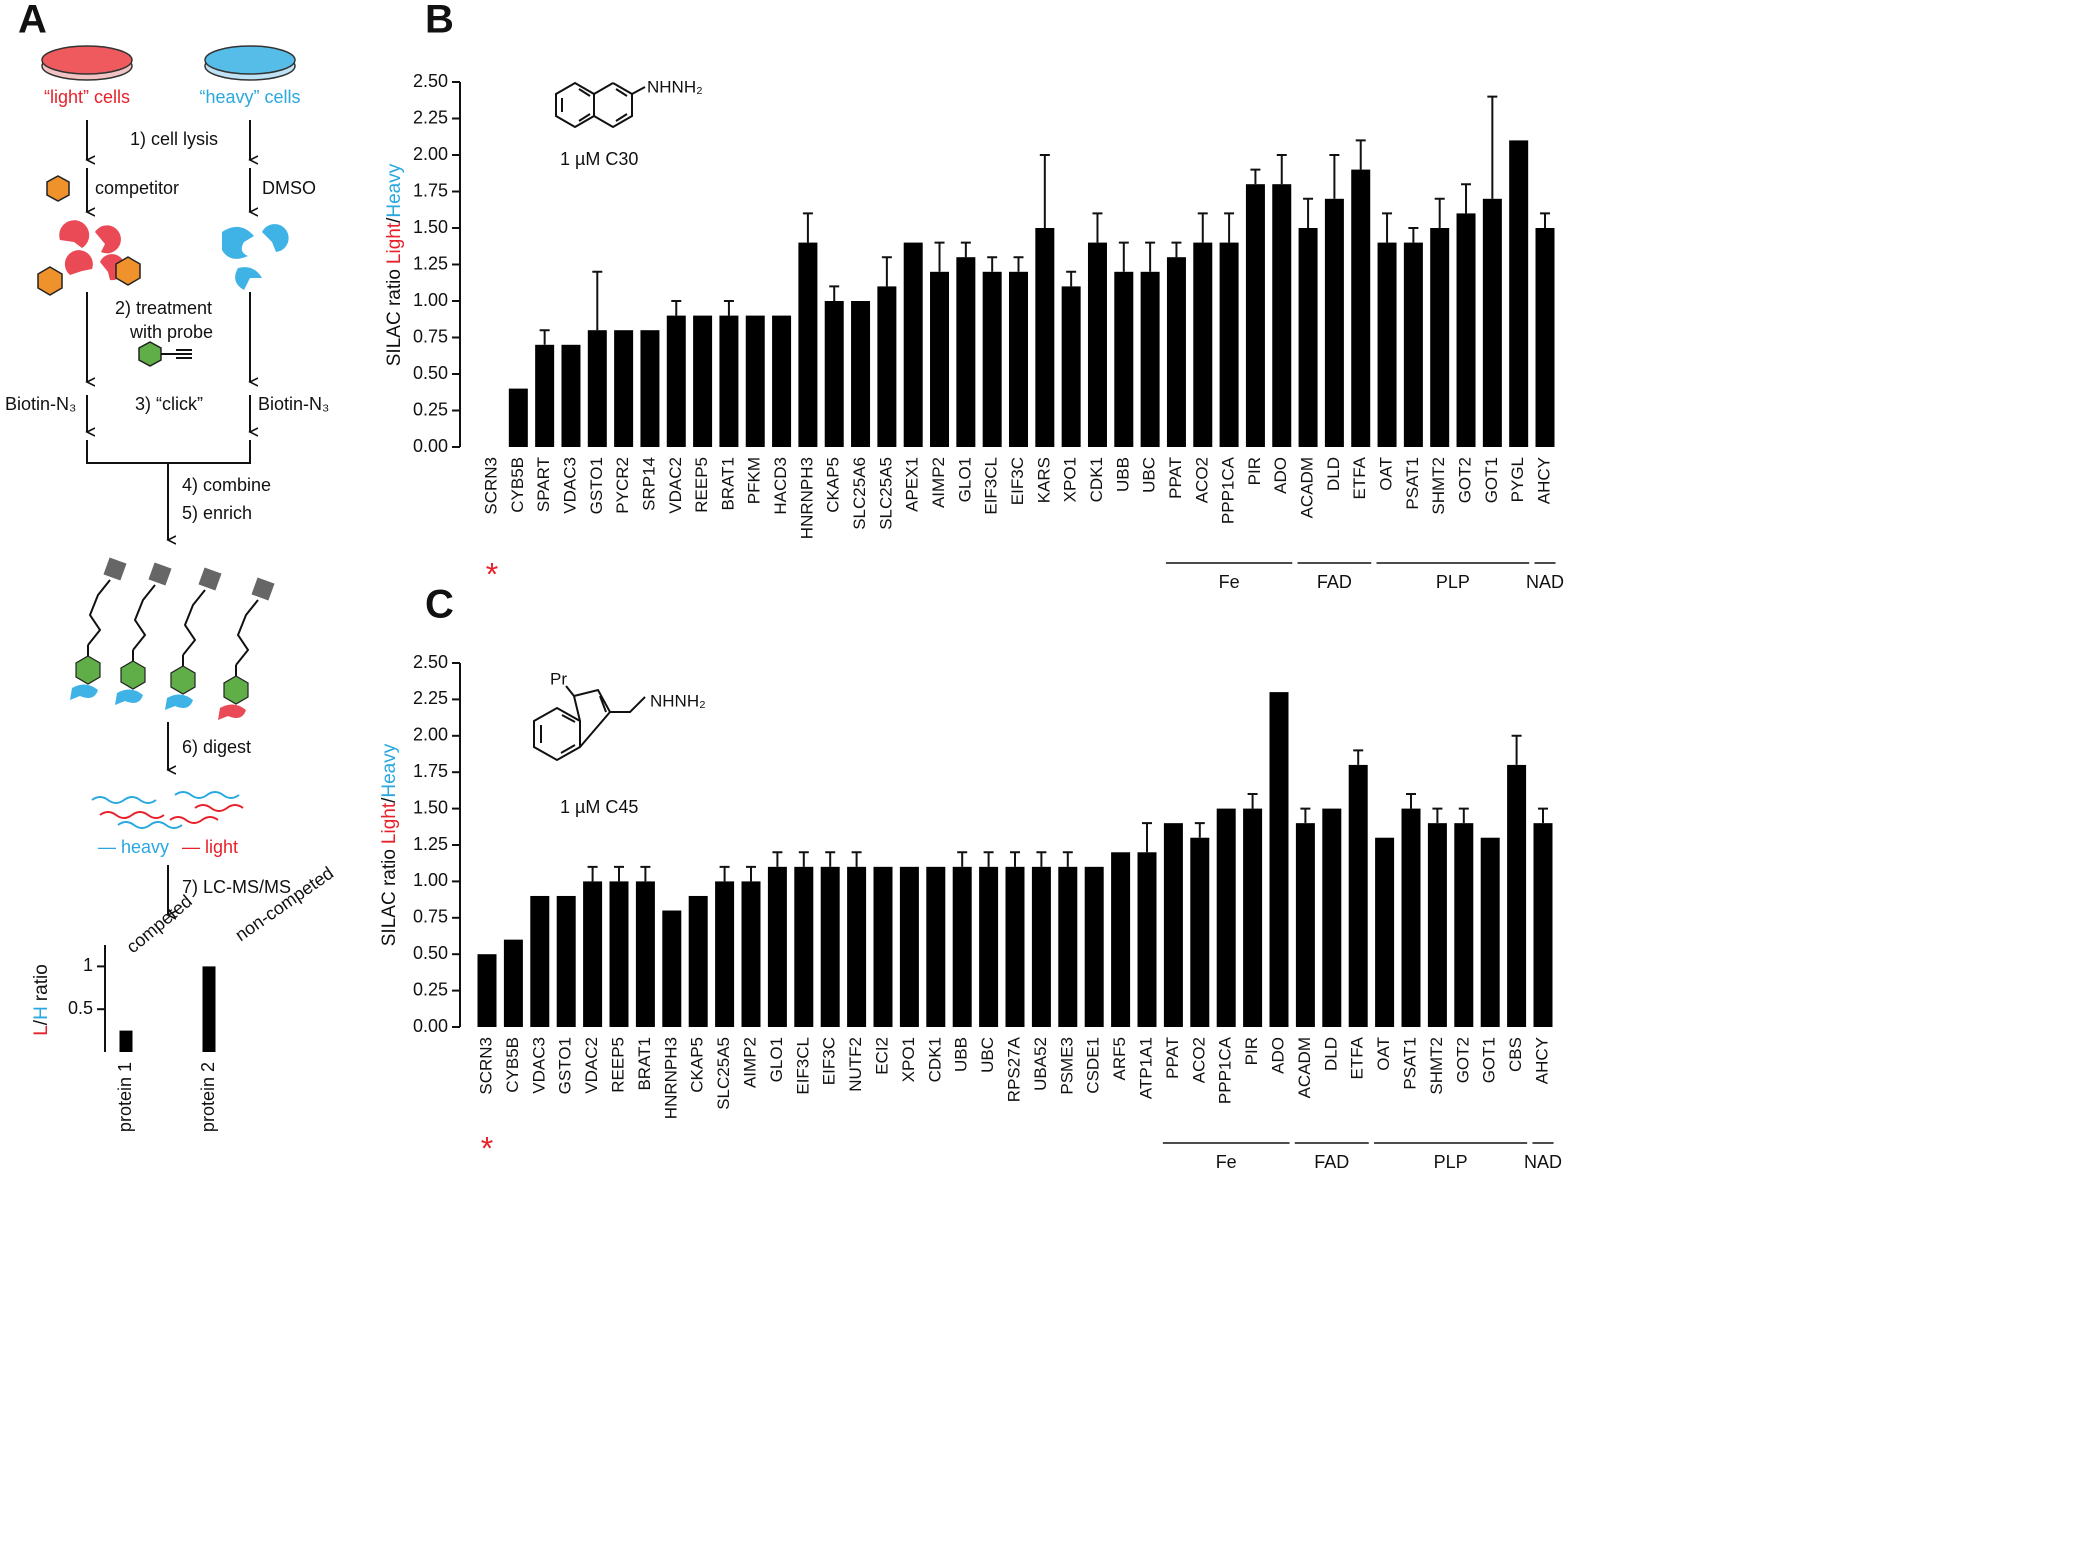  Describe the element at coordinates (41, 1030) in the screenshot. I see `y-label-part: L` at that location.